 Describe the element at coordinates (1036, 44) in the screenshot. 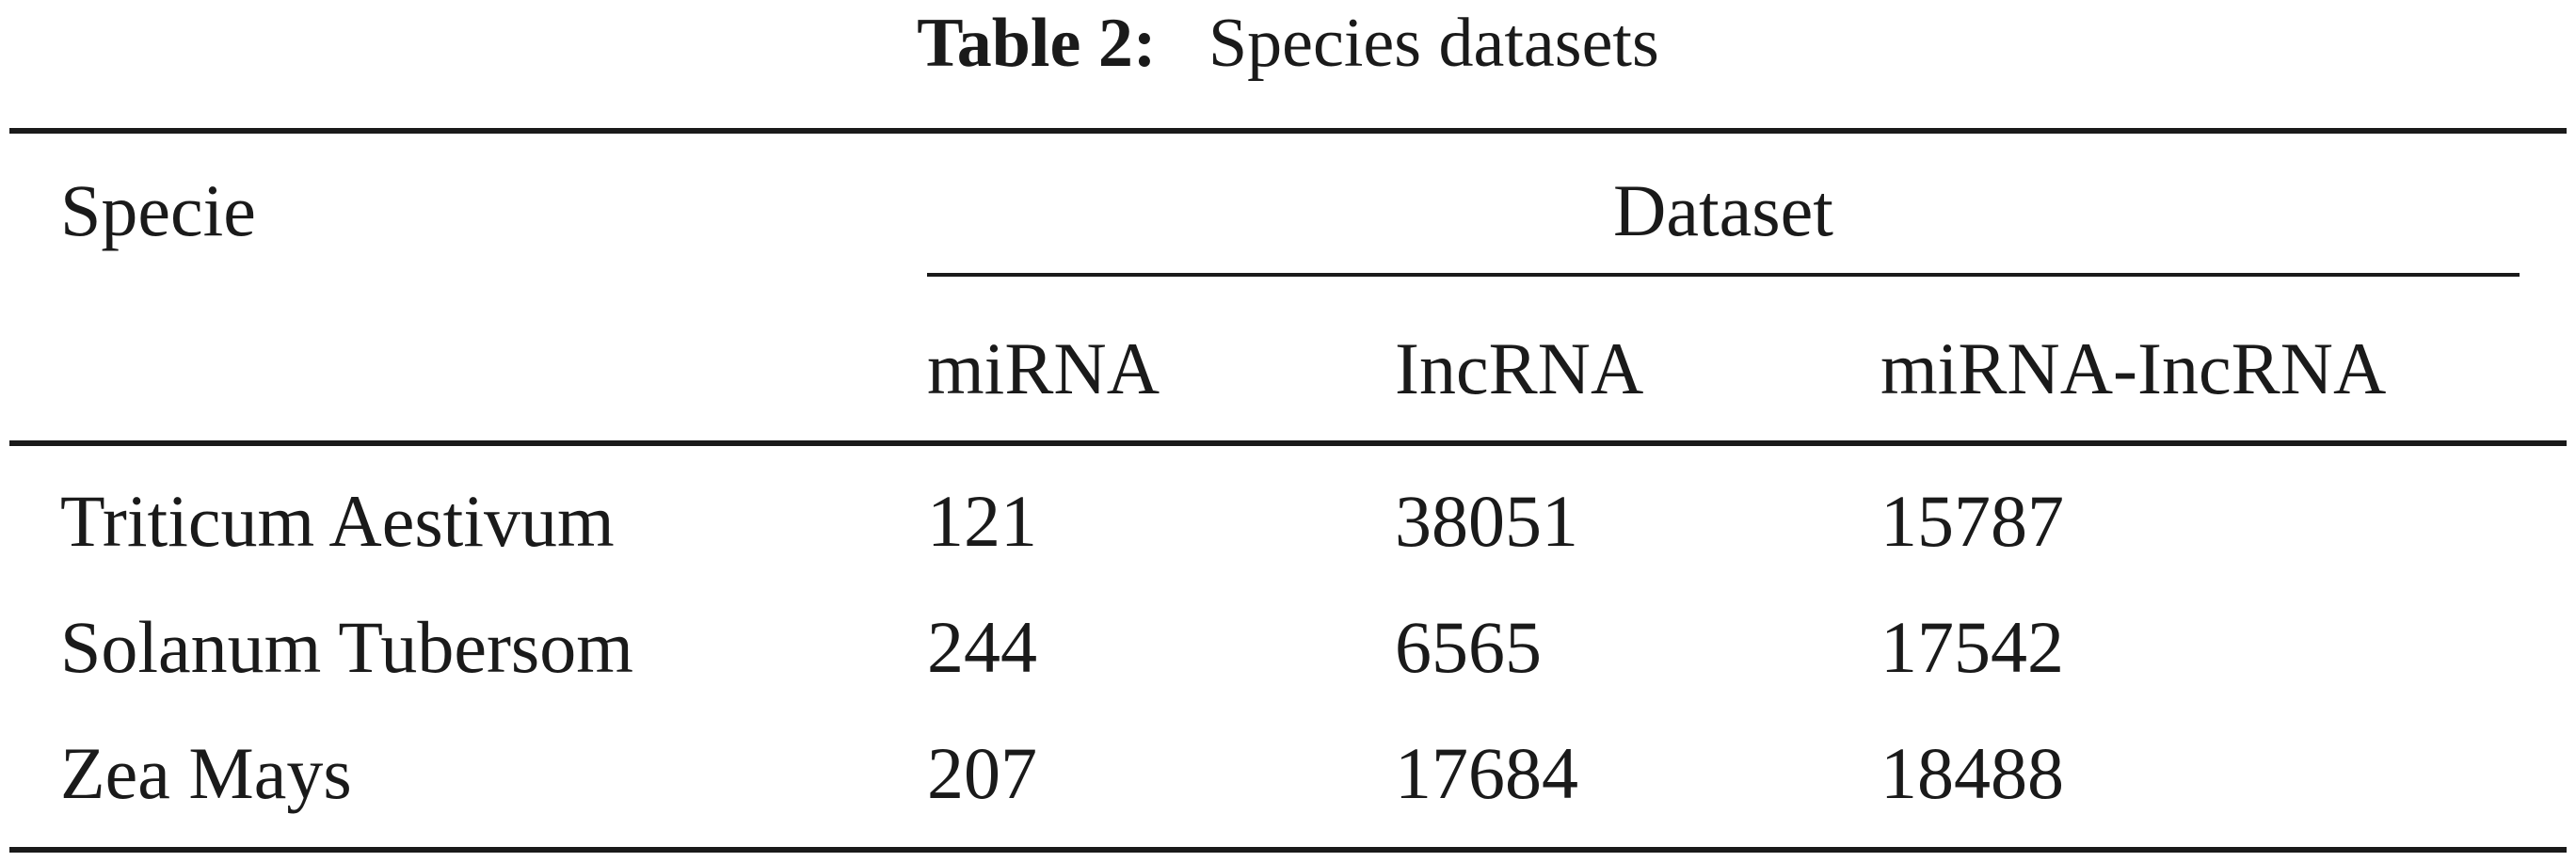

I see `table-caption-label: Table 2:` at that location.